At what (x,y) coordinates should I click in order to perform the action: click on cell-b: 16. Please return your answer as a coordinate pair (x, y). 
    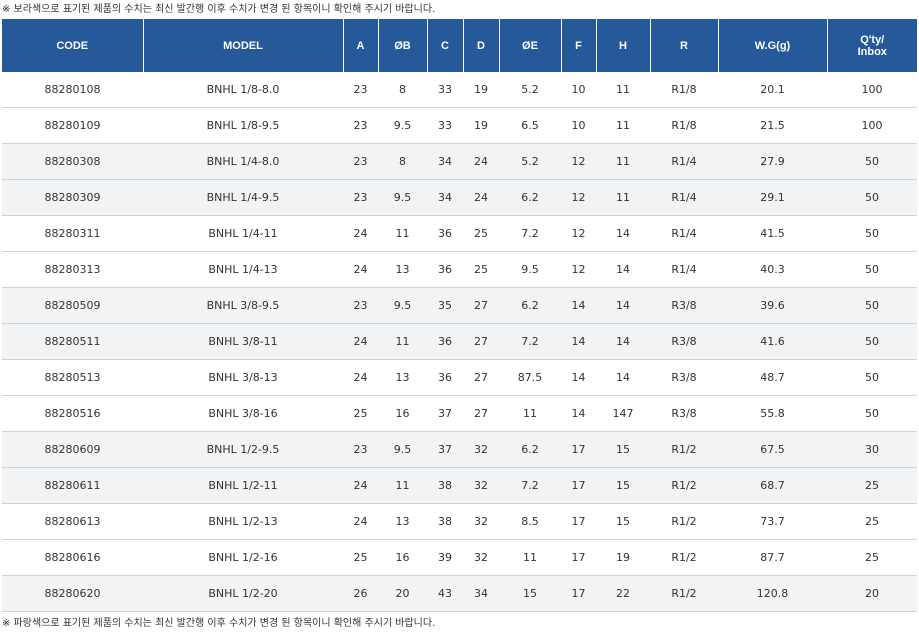
    Looking at the image, I should click on (402, 413).